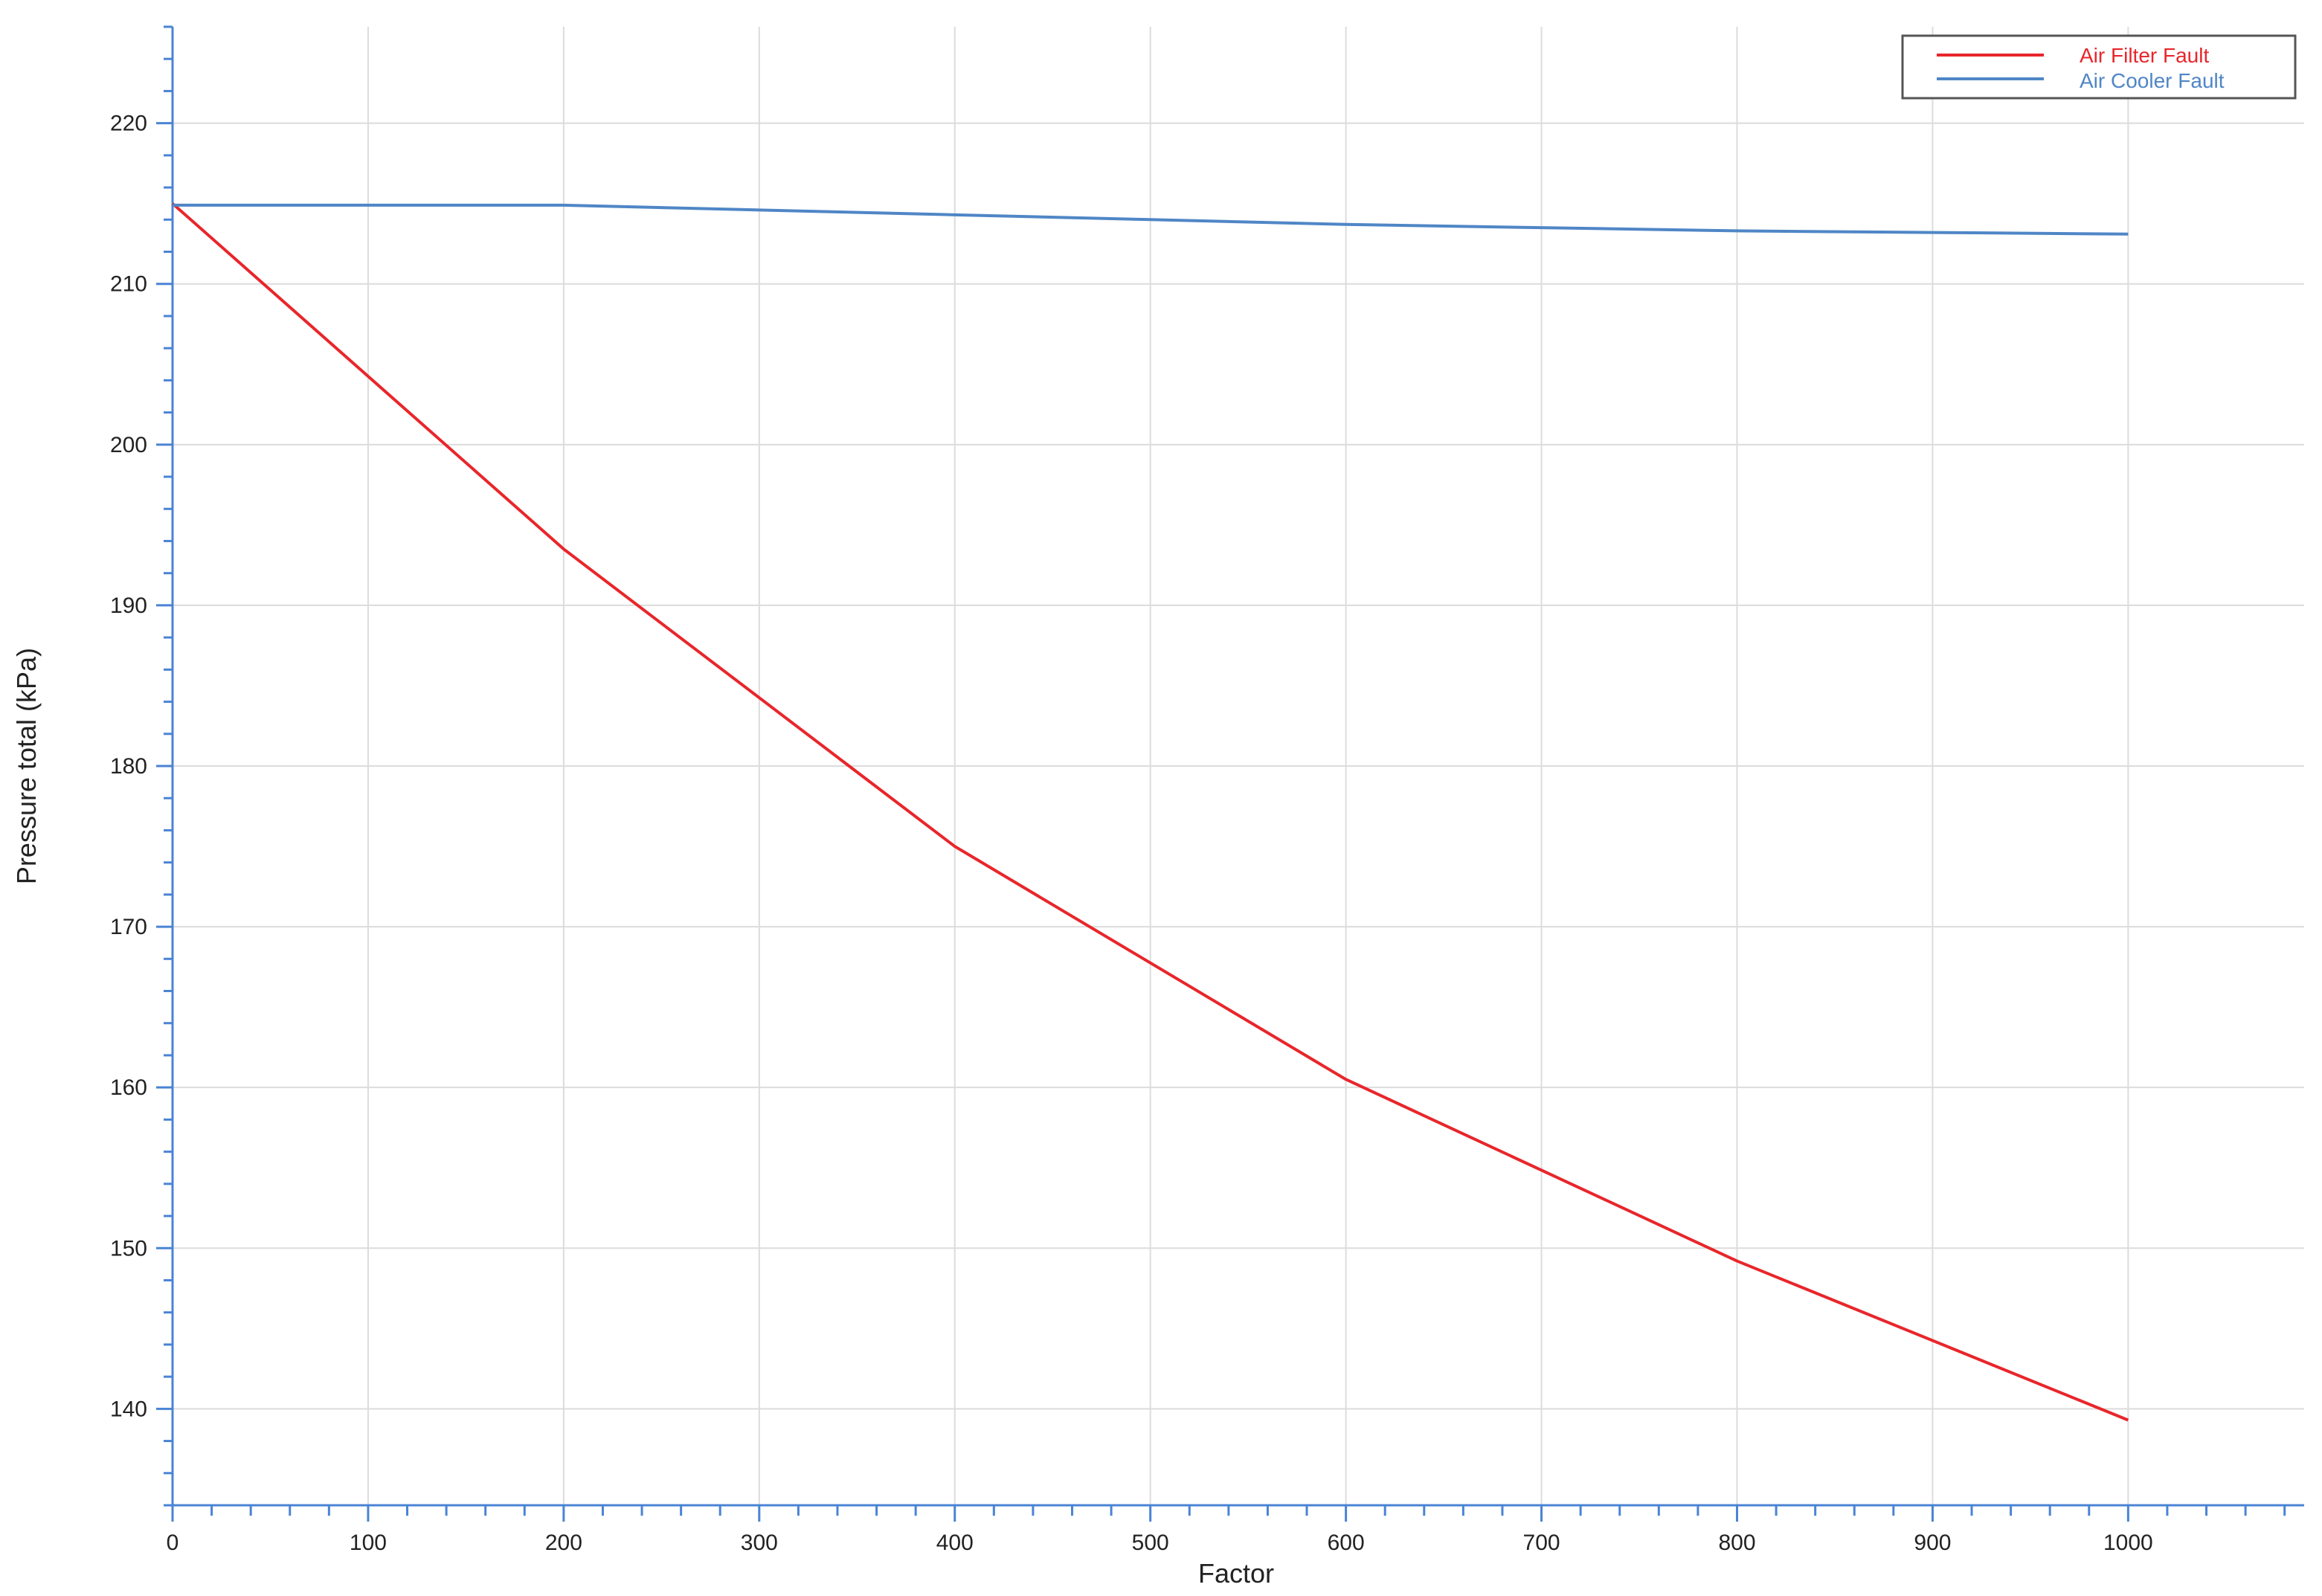 Image resolution: width=2322 pixels, height=1596 pixels. What do you see at coordinates (955, 1543) in the screenshot?
I see `x-tick-label: 400` at bounding box center [955, 1543].